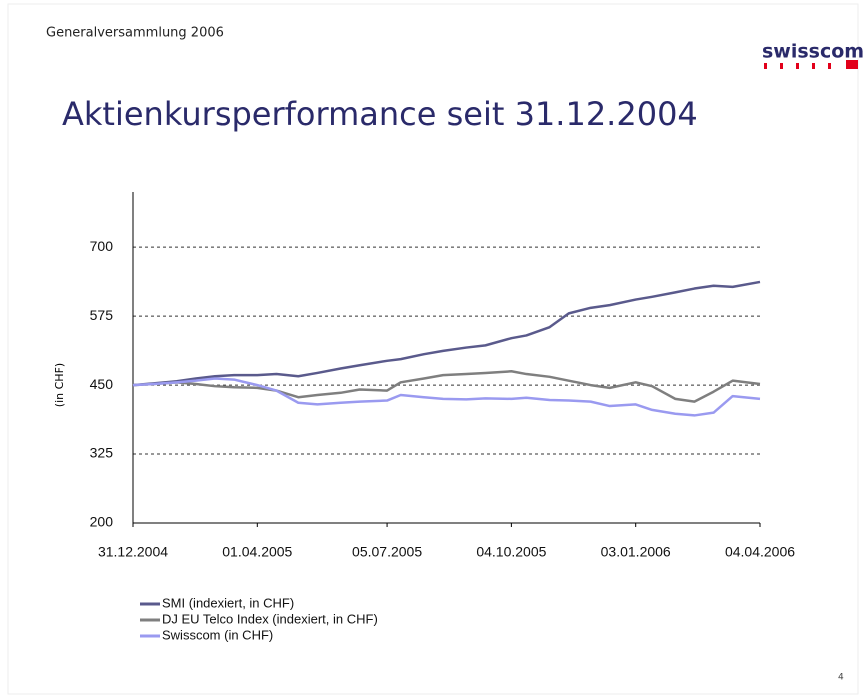 This screenshot has width=866, height=697. What do you see at coordinates (636, 552) in the screenshot?
I see `x-tick-label: 03.01.2006` at bounding box center [636, 552].